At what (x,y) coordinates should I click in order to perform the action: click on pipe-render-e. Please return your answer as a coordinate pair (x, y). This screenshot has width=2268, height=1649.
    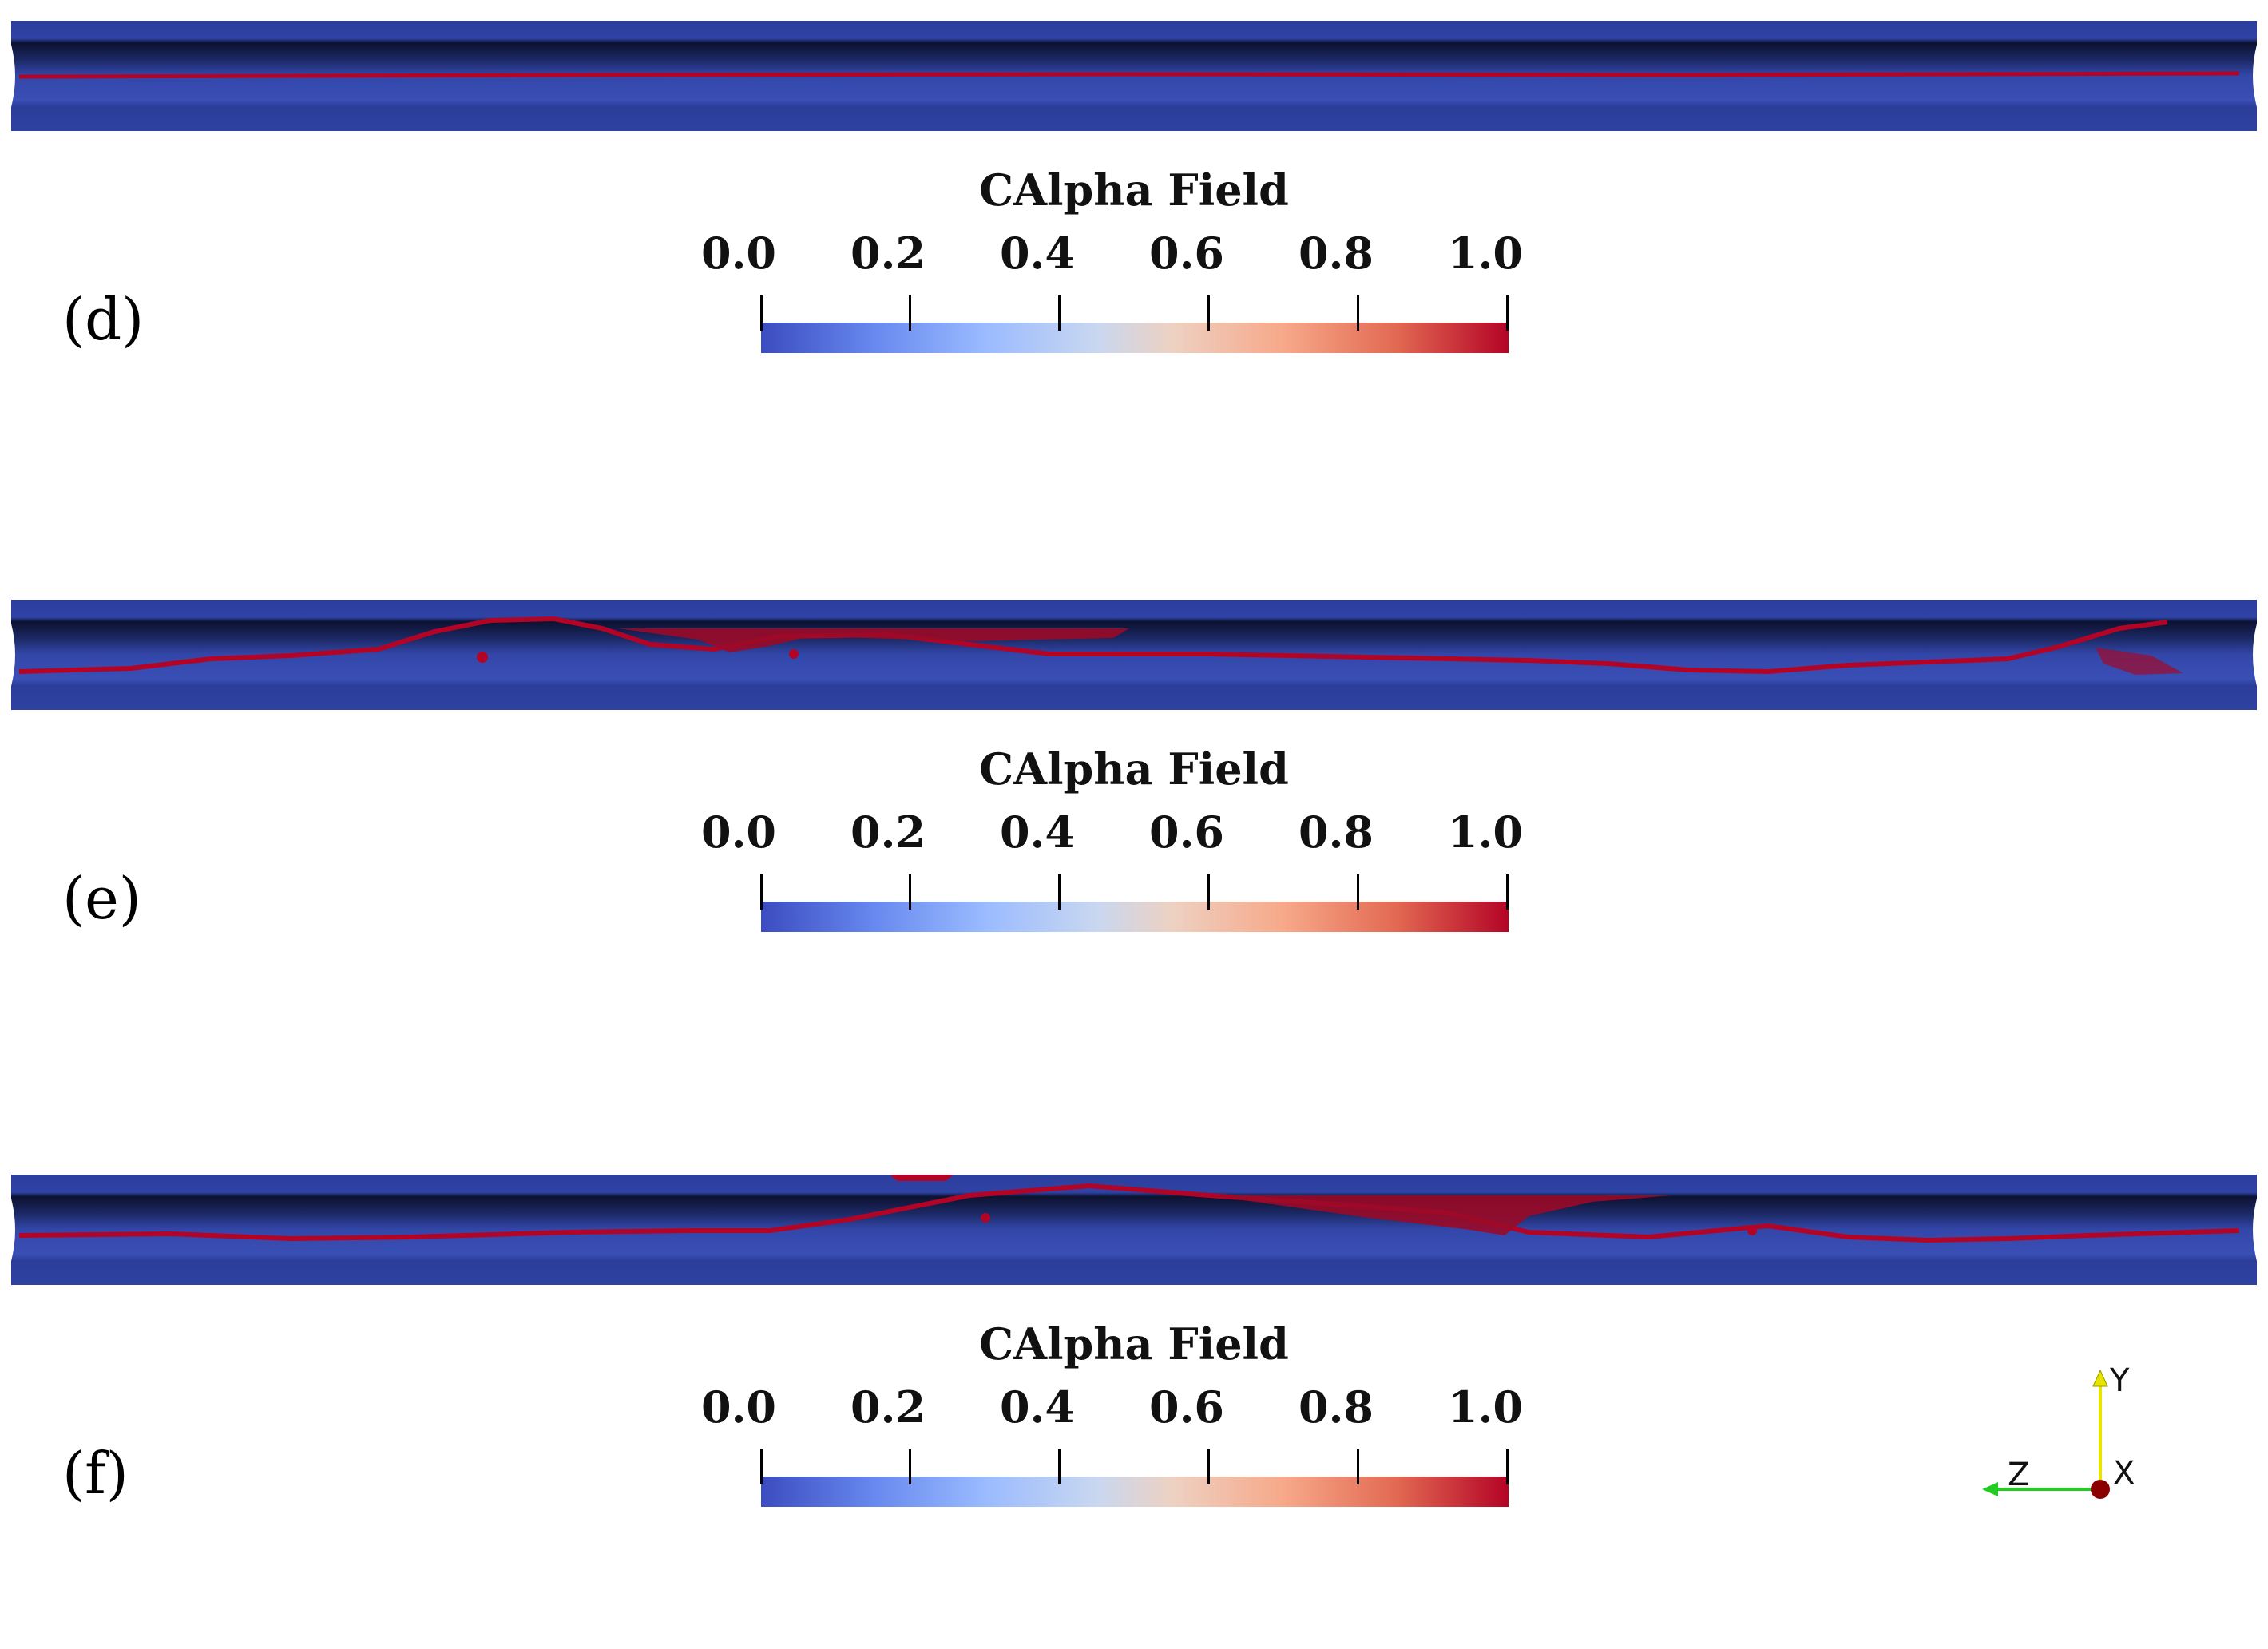
    Looking at the image, I should click on (1134, 655).